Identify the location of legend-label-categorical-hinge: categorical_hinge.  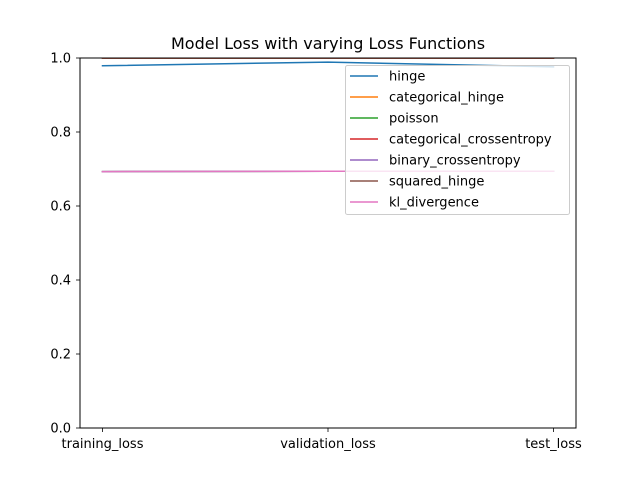
(446, 98).